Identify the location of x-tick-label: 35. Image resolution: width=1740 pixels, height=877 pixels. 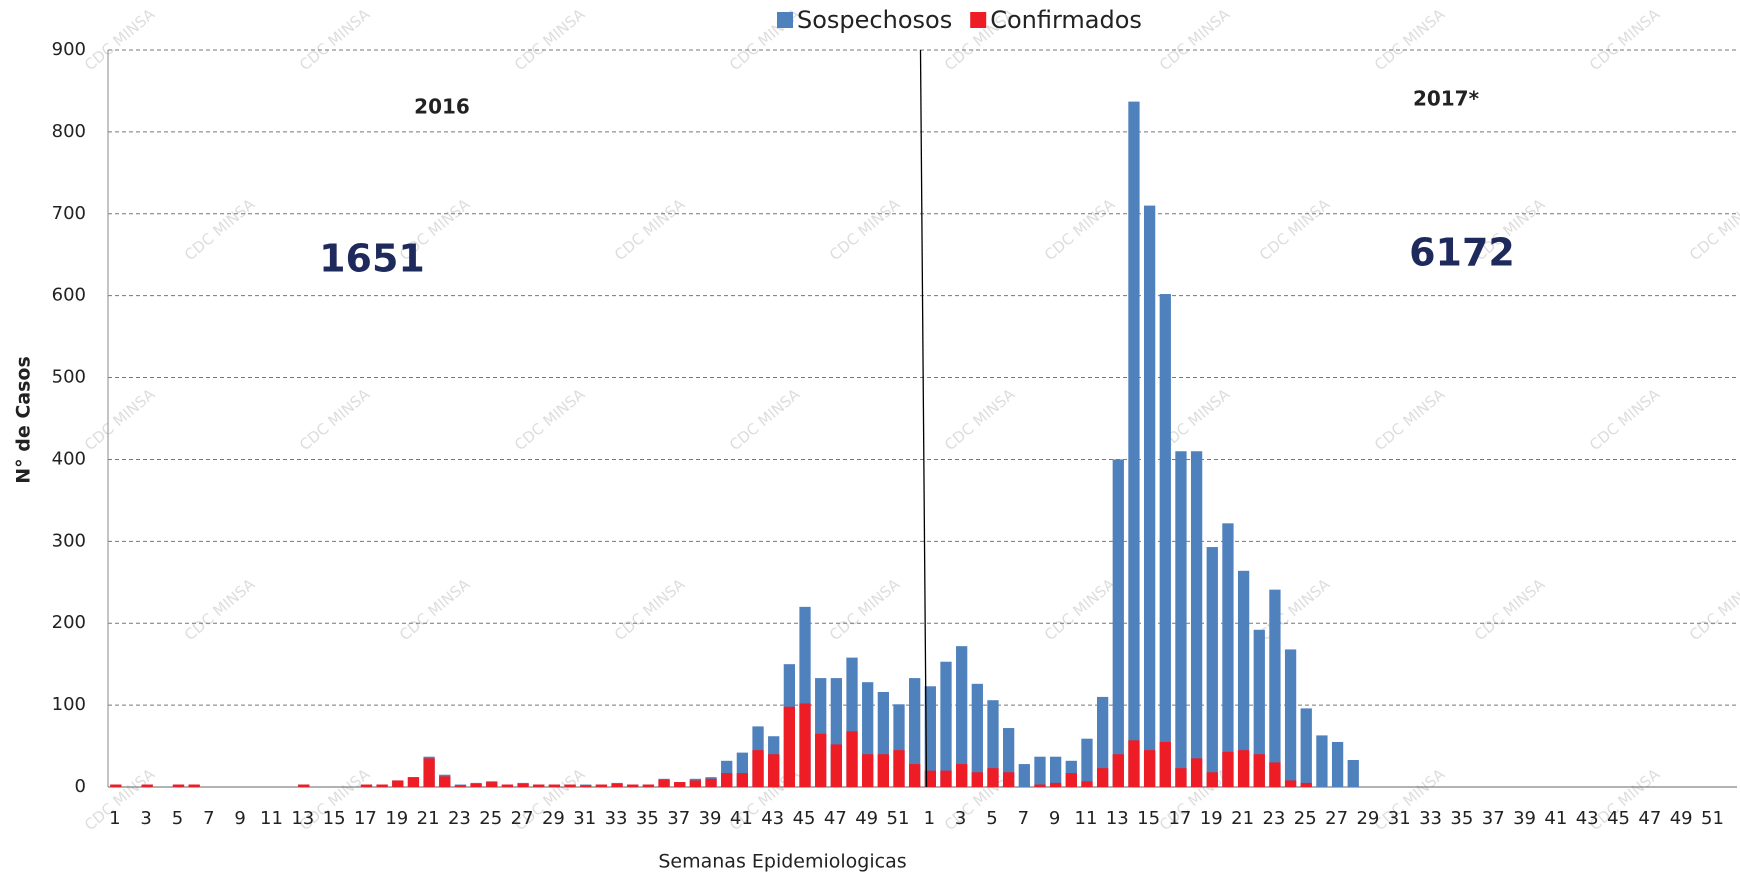
(1461, 818).